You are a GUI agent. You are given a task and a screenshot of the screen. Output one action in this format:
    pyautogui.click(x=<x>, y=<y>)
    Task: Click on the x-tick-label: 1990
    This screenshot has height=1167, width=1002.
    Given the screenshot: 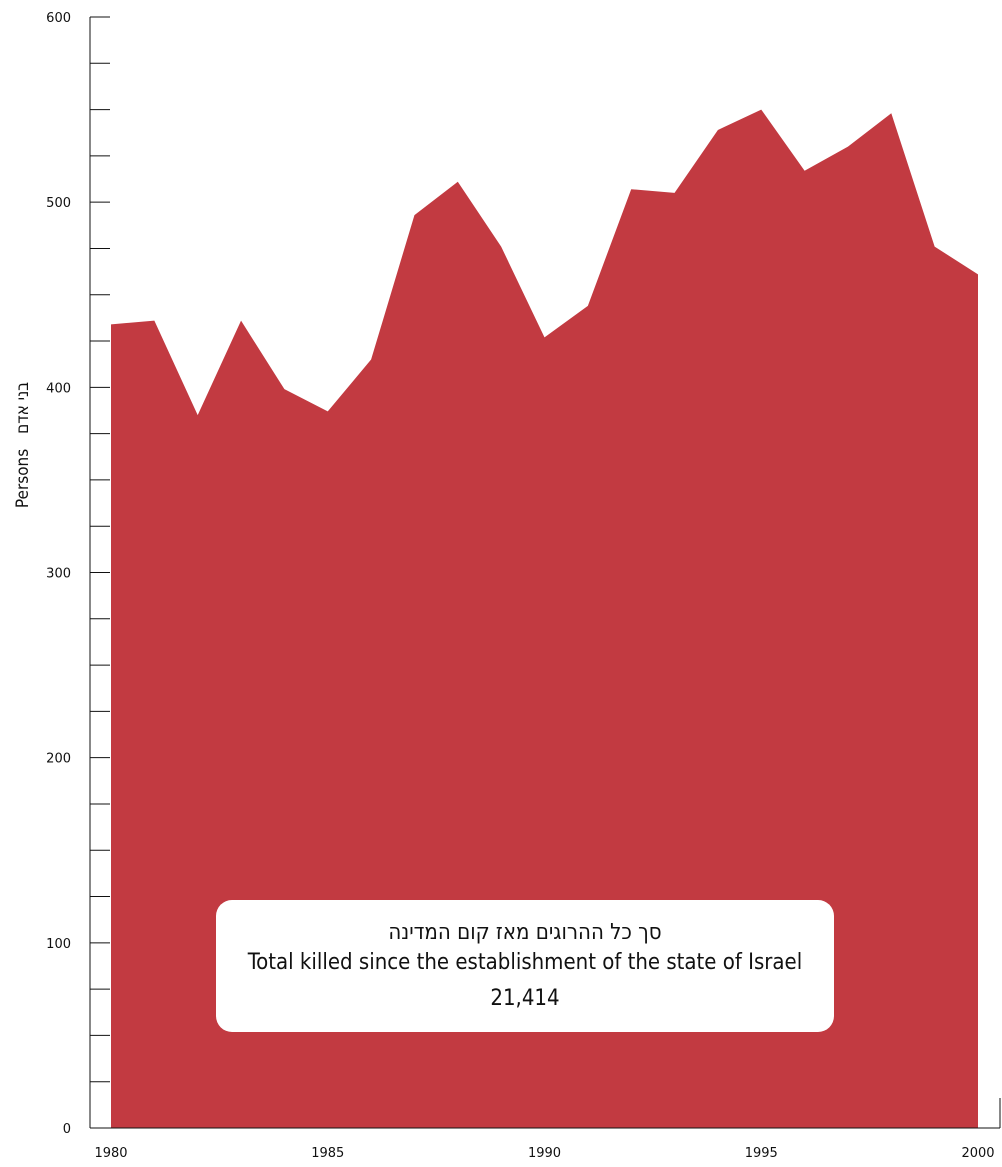 What is the action you would take?
    pyautogui.click(x=544, y=1153)
    